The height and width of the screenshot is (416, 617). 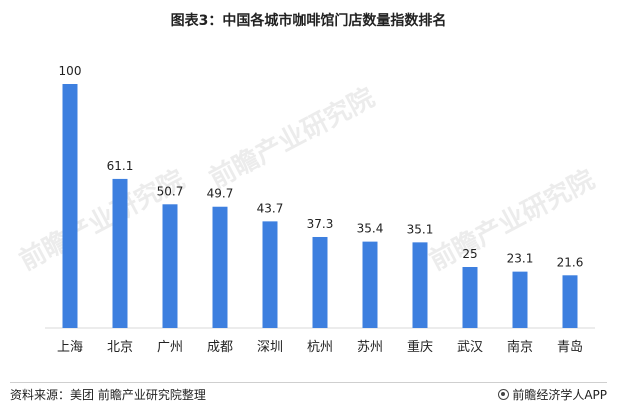 What do you see at coordinates (220, 194) in the screenshot?
I see `data-label: 49.7` at bounding box center [220, 194].